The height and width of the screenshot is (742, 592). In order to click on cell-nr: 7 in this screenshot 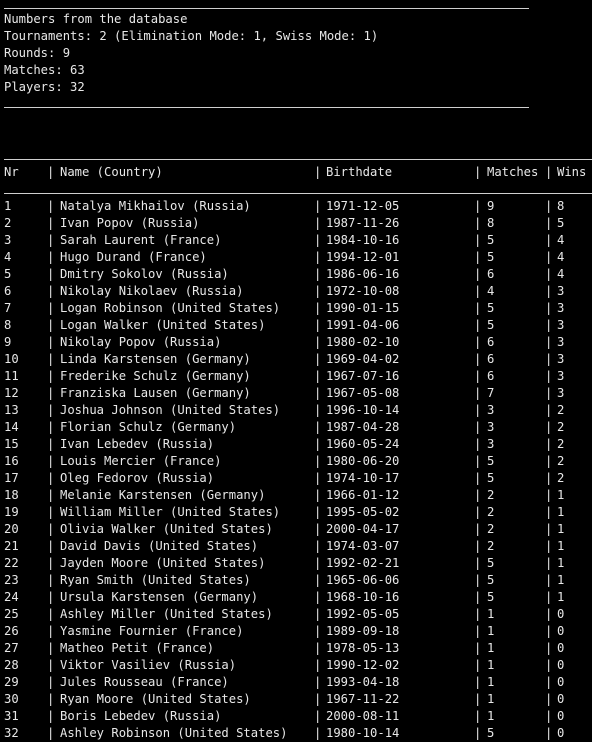, I will do `click(8, 308)`.